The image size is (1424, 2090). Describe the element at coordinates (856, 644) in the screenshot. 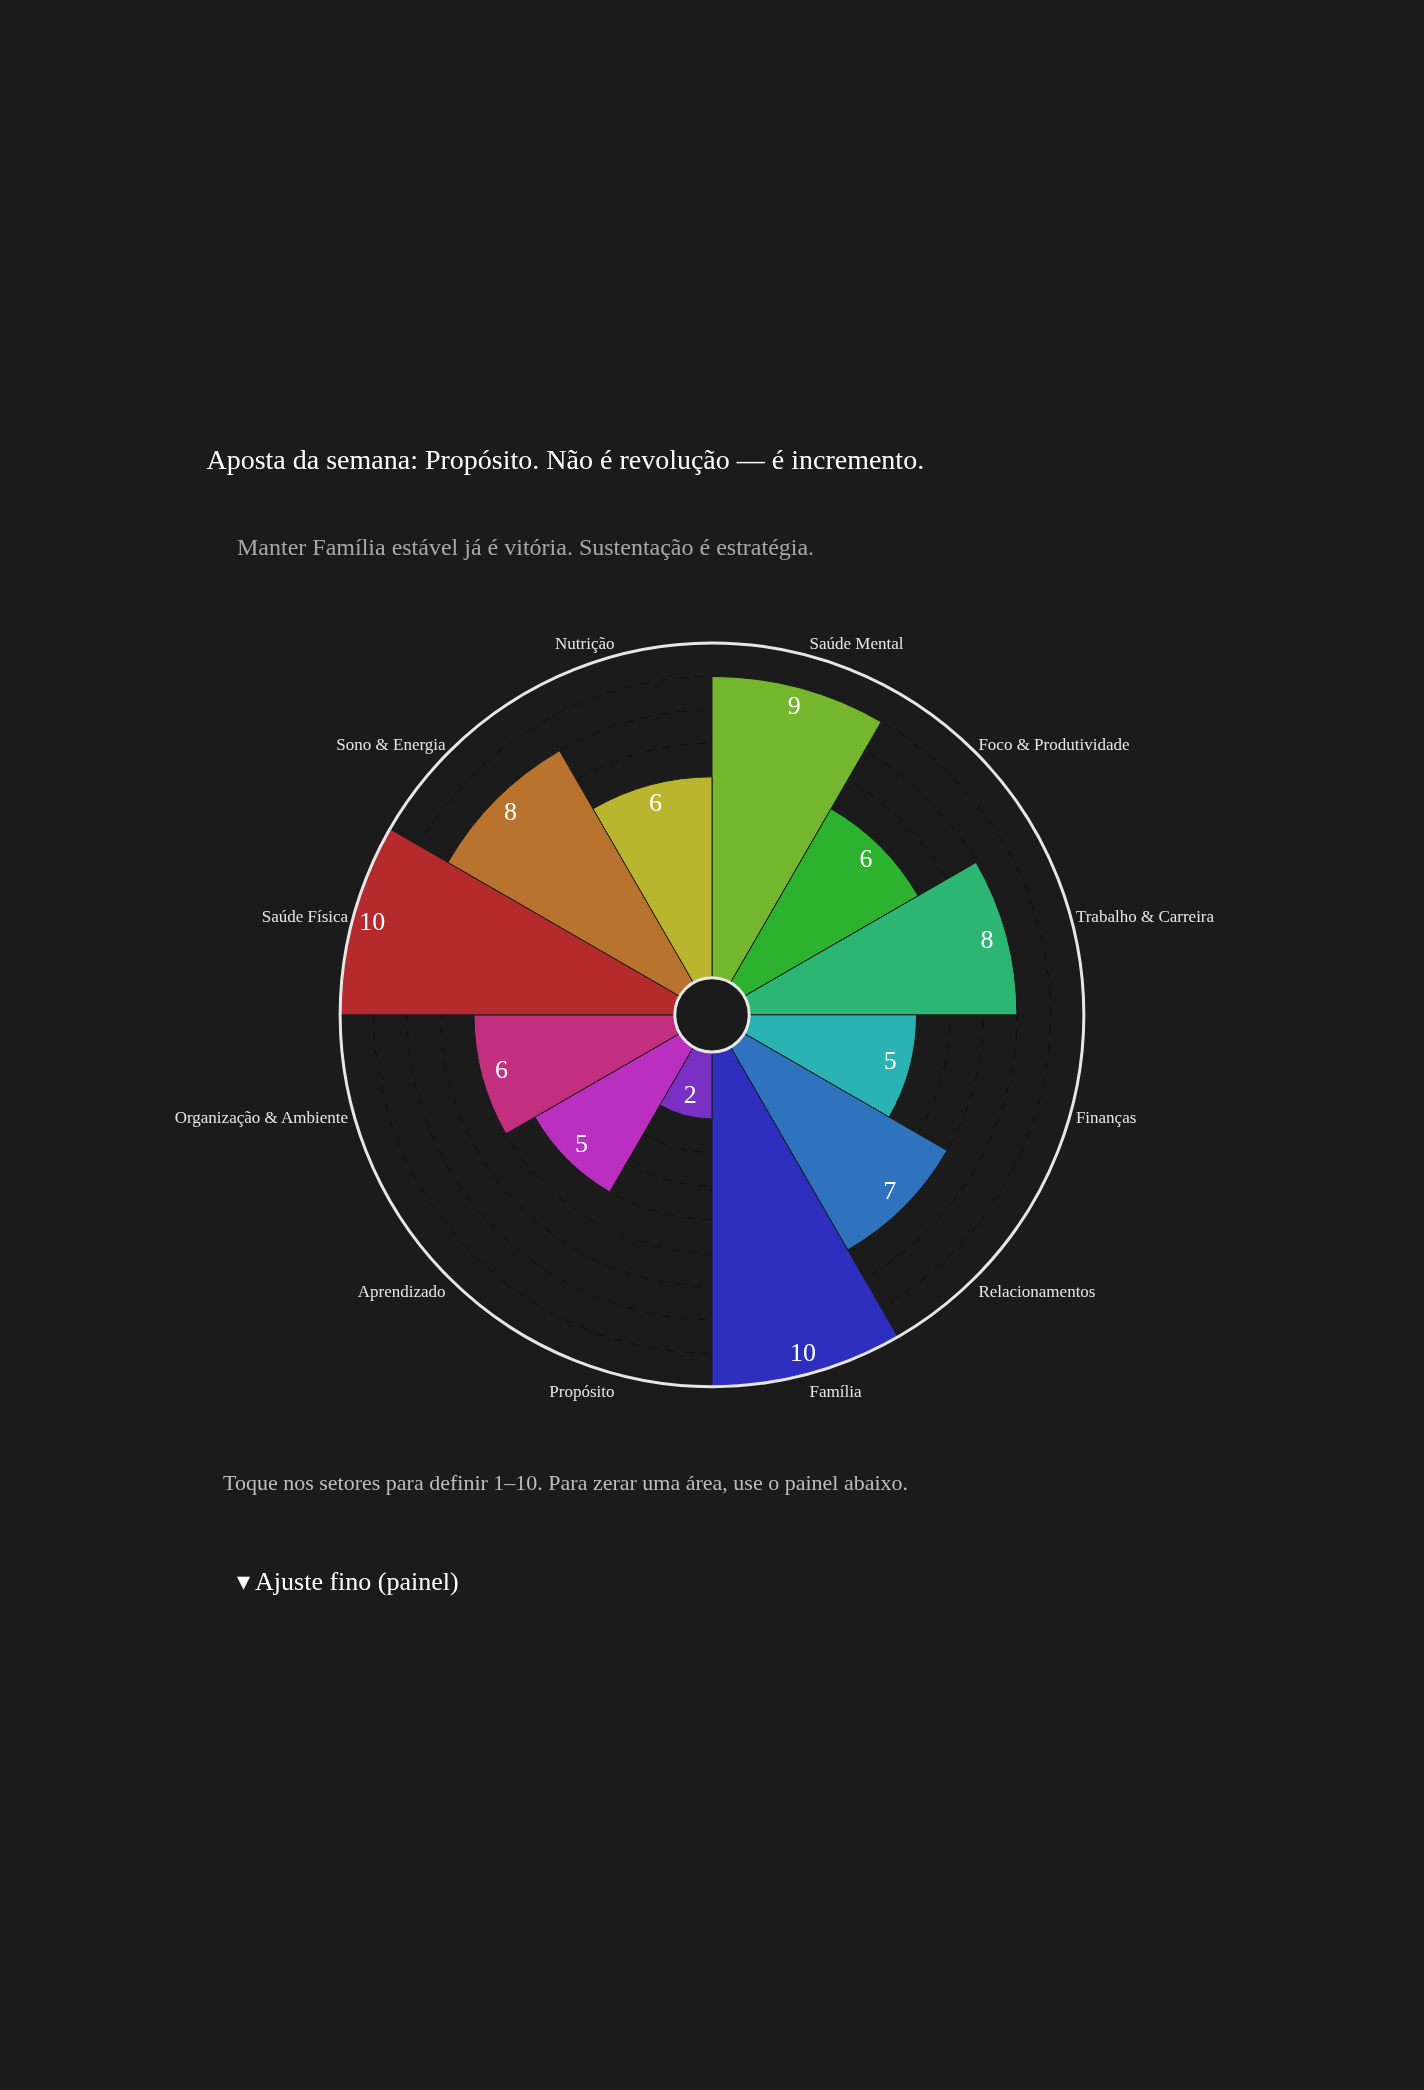

I see `category-label: Saúde Mental` at that location.